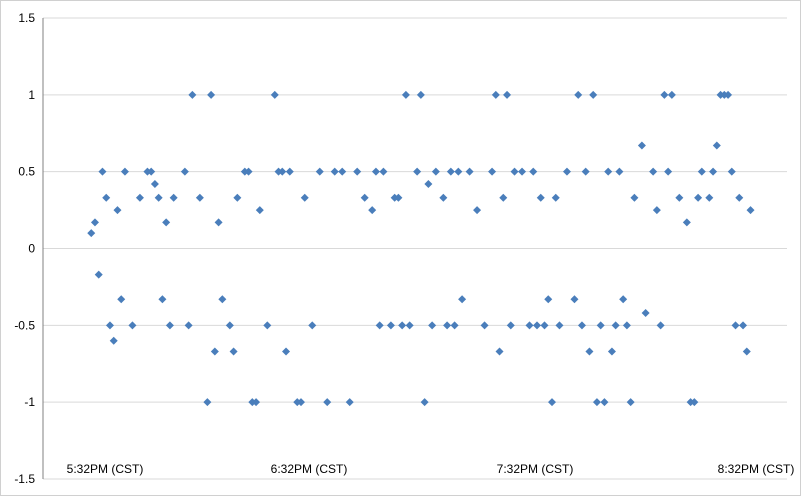  What do you see at coordinates (24, 479) in the screenshot?
I see `y-tick-label: -1.5` at bounding box center [24, 479].